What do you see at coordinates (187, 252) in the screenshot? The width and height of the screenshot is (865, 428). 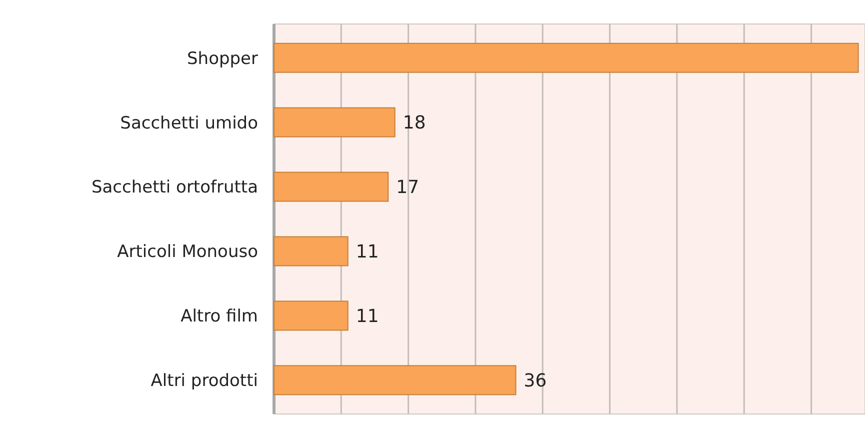 I see `y-tick-label: Articoli Monouso` at bounding box center [187, 252].